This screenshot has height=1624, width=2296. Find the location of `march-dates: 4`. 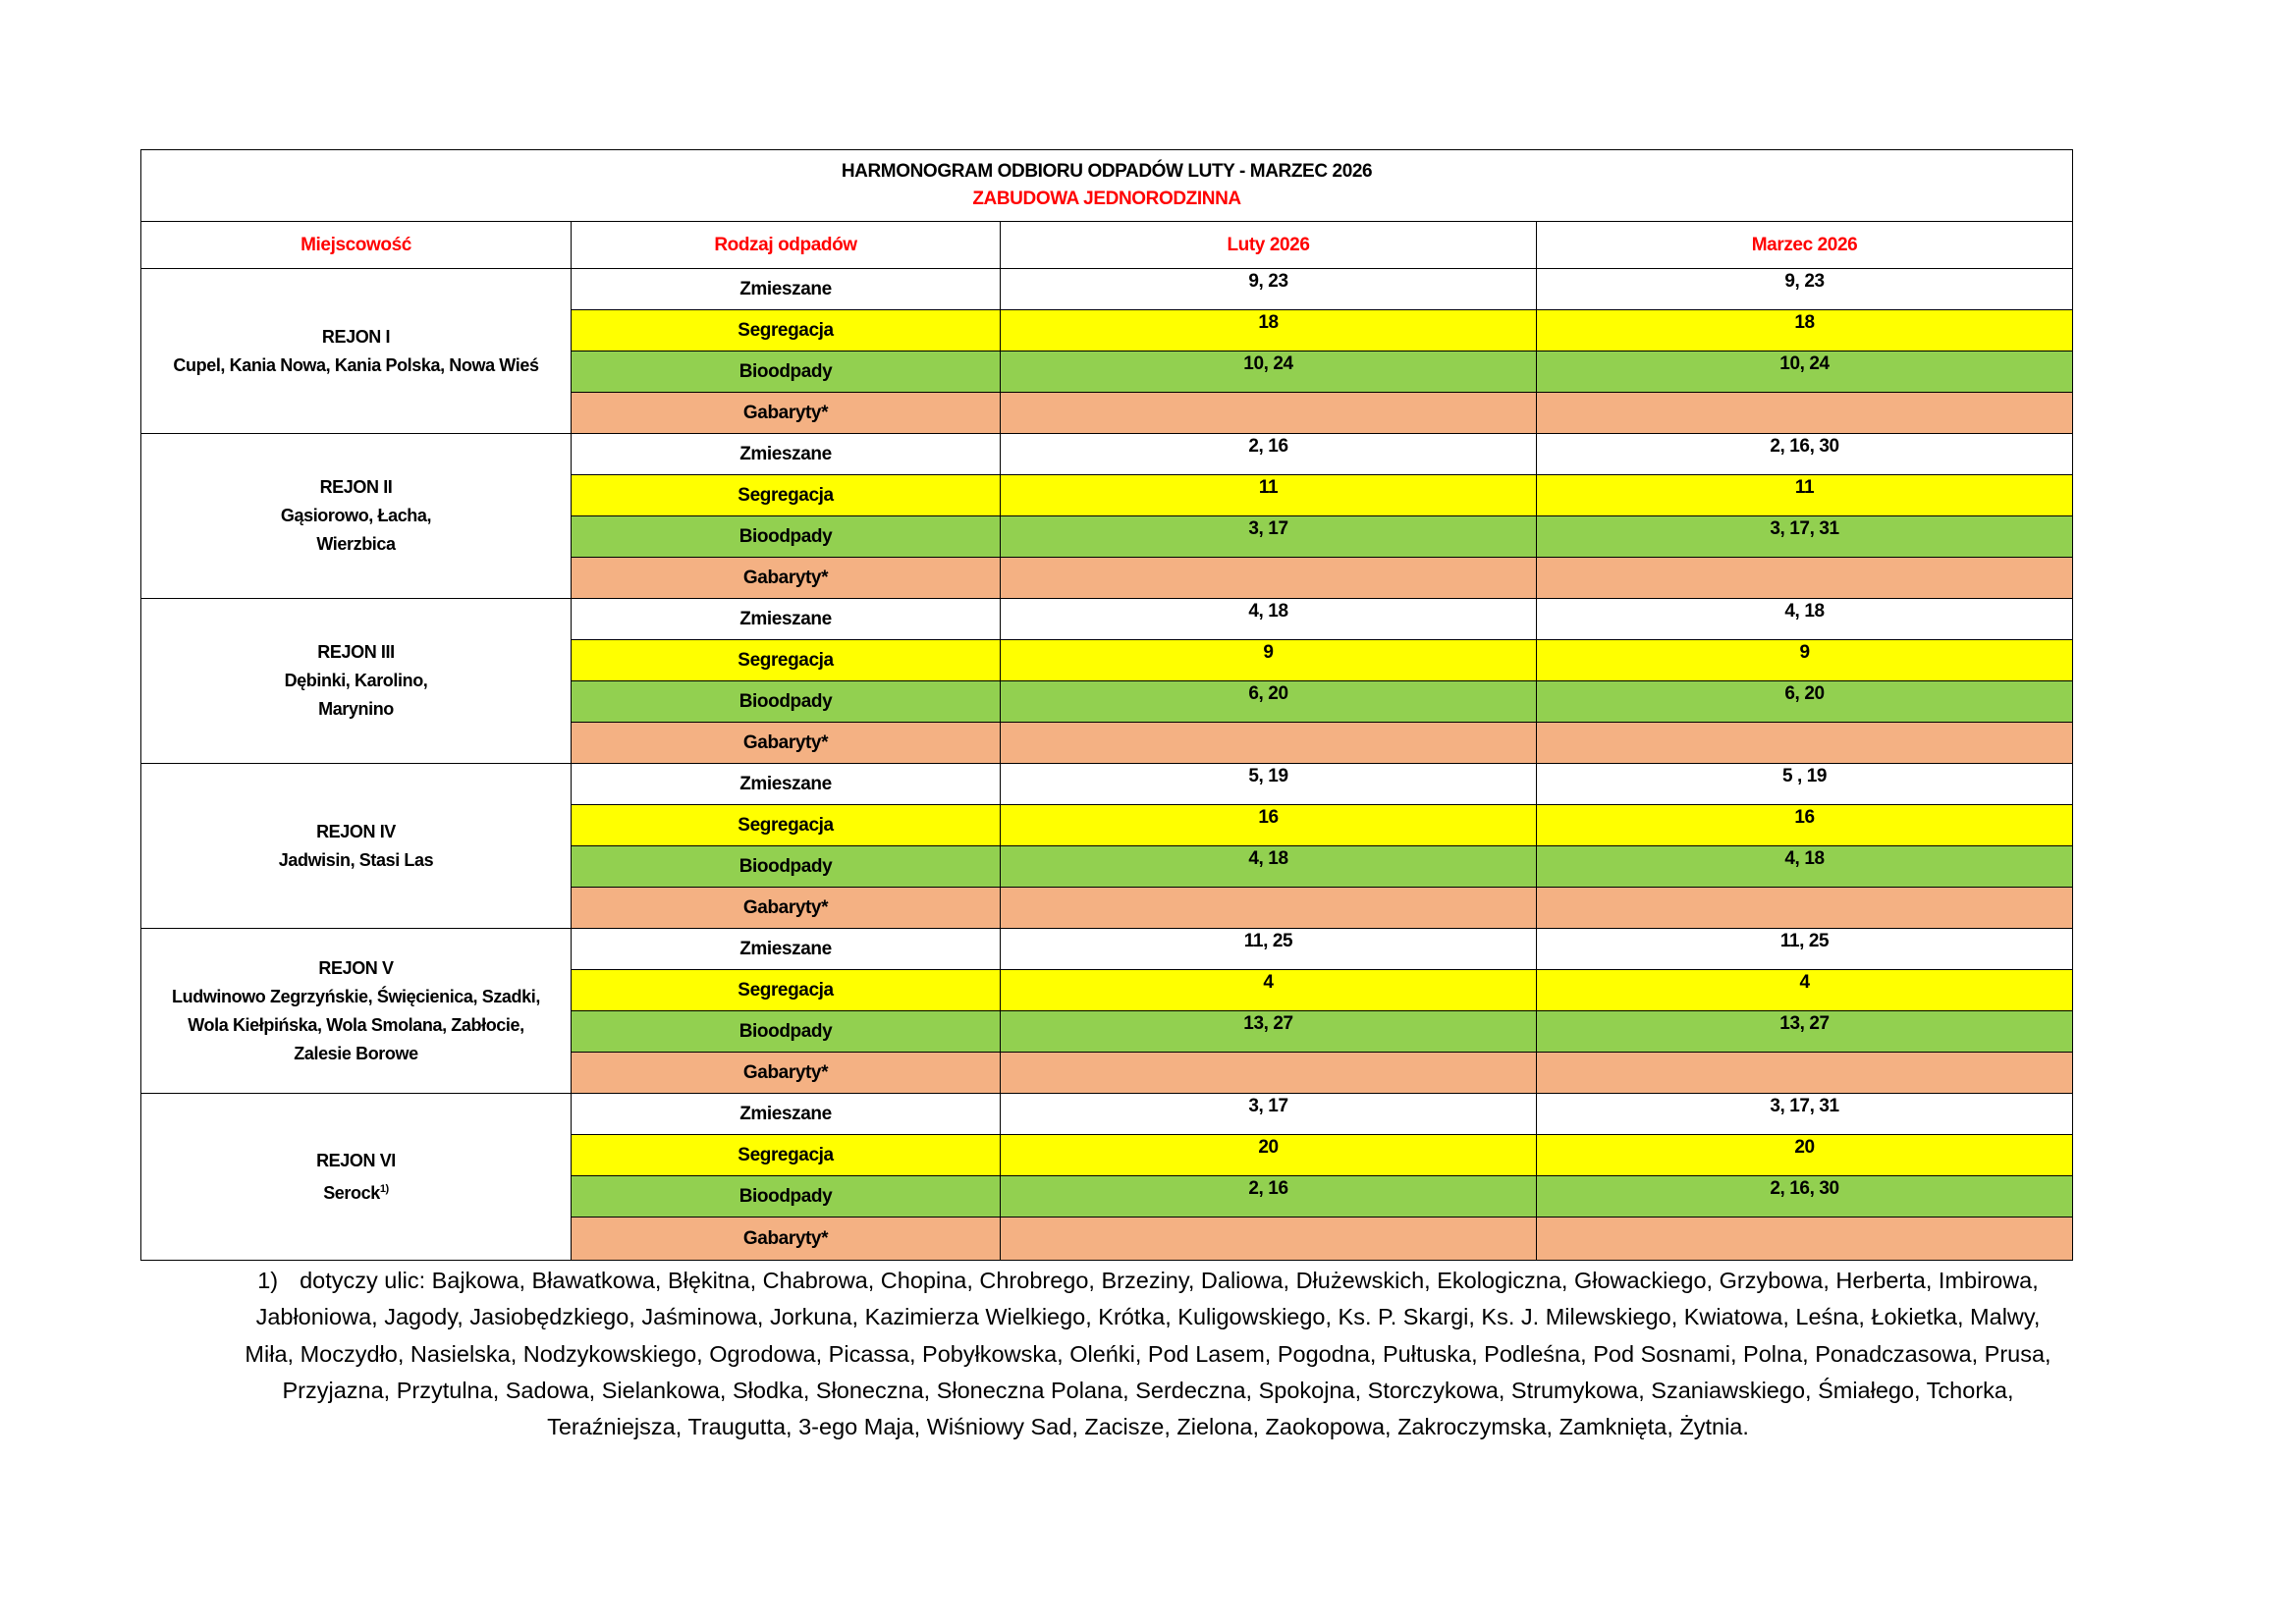

march-dates: 4 is located at coordinates (1804, 990).